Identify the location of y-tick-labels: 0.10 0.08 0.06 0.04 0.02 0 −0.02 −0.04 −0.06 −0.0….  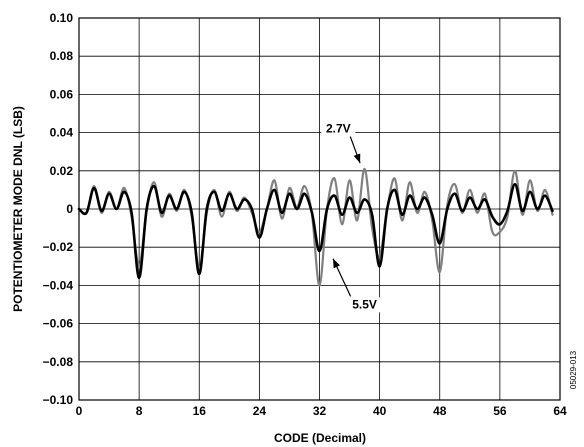
(58, 209).